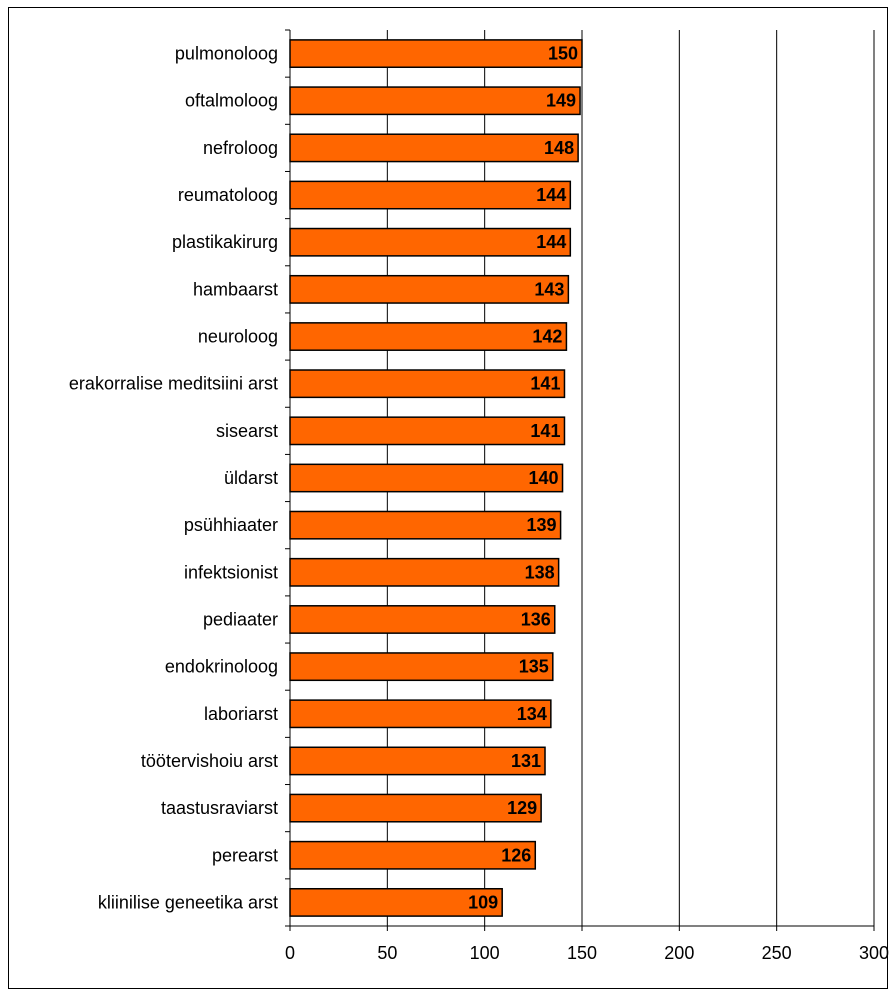 The height and width of the screenshot is (997, 896). What do you see at coordinates (241, 714) in the screenshot?
I see `category-label: laboriarst` at bounding box center [241, 714].